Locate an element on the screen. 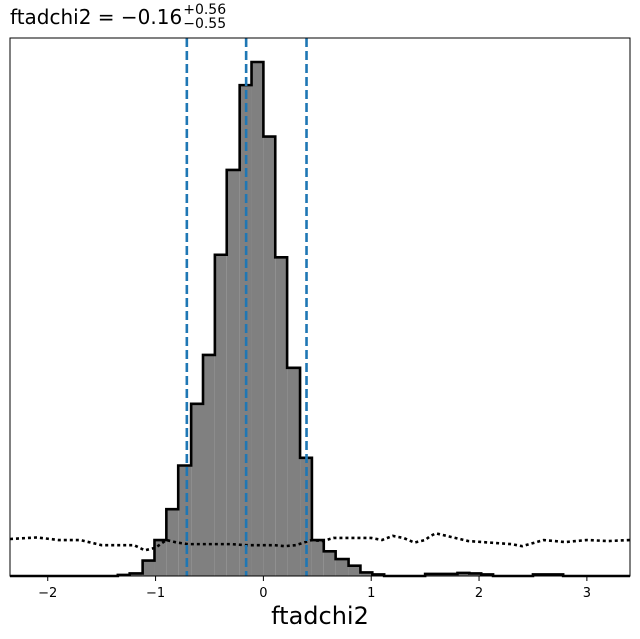  chart-title: ftadchi2 = −0.16 is located at coordinates (96, 17).